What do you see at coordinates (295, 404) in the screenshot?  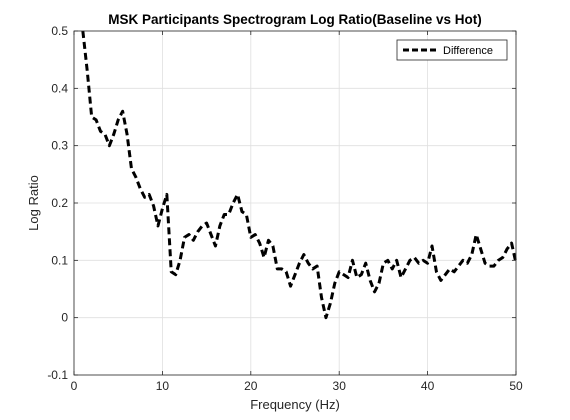 I see `x-axis-label: Frequency (Hz)` at bounding box center [295, 404].